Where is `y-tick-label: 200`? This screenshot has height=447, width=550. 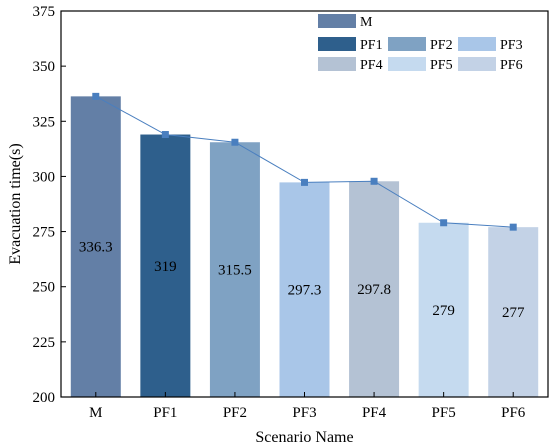
y-tick-label: 200 is located at coordinates (44, 398).